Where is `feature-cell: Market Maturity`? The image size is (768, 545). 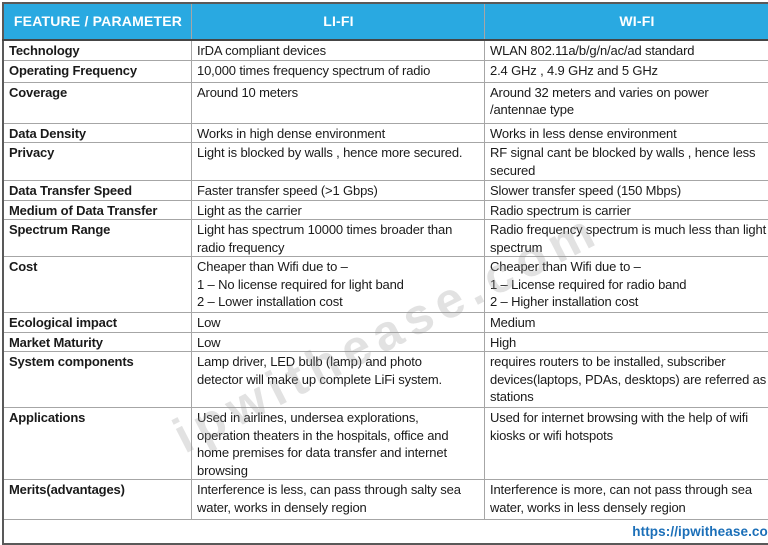 feature-cell: Market Maturity is located at coordinates (97, 342).